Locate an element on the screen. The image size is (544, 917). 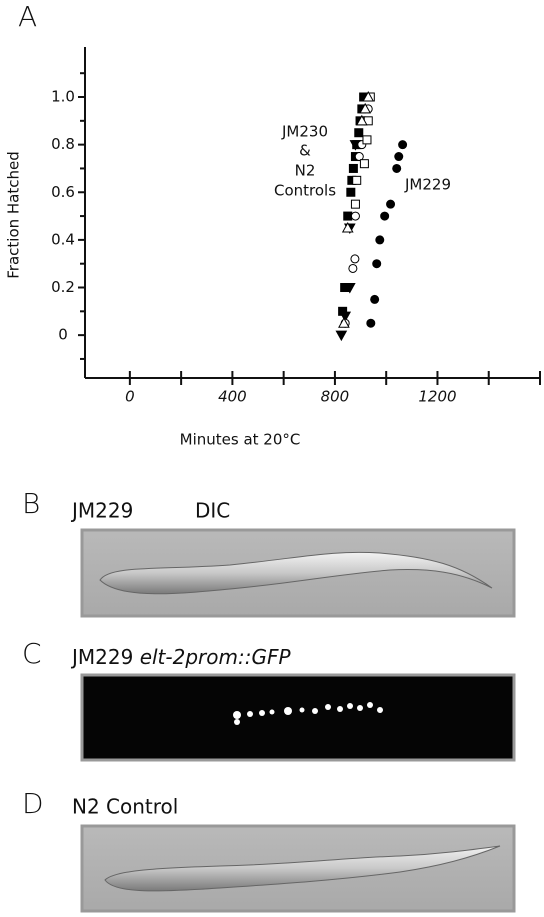
panel-label: A is located at coordinates (27, 16).